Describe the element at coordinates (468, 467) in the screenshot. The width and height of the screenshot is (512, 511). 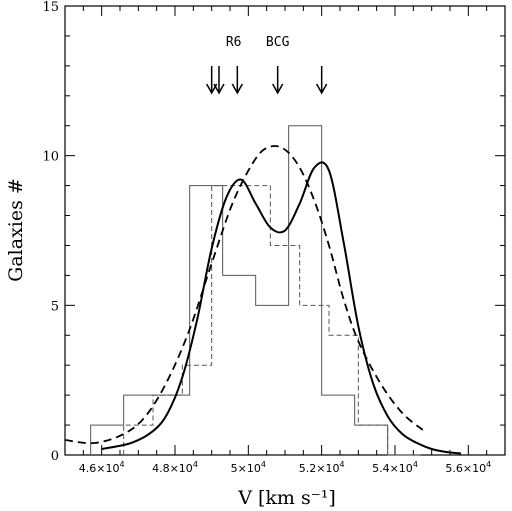
I see `x-tick-label: 5.6×10⁴` at that location.